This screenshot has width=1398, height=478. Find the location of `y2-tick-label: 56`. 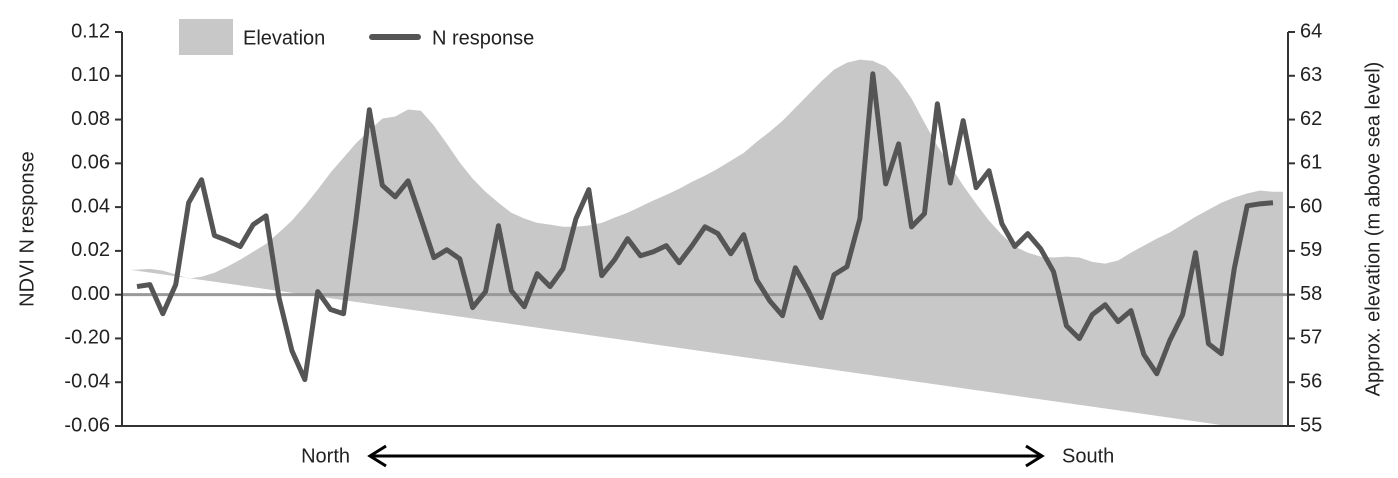

y2-tick-label: 56 is located at coordinates (1311, 382).